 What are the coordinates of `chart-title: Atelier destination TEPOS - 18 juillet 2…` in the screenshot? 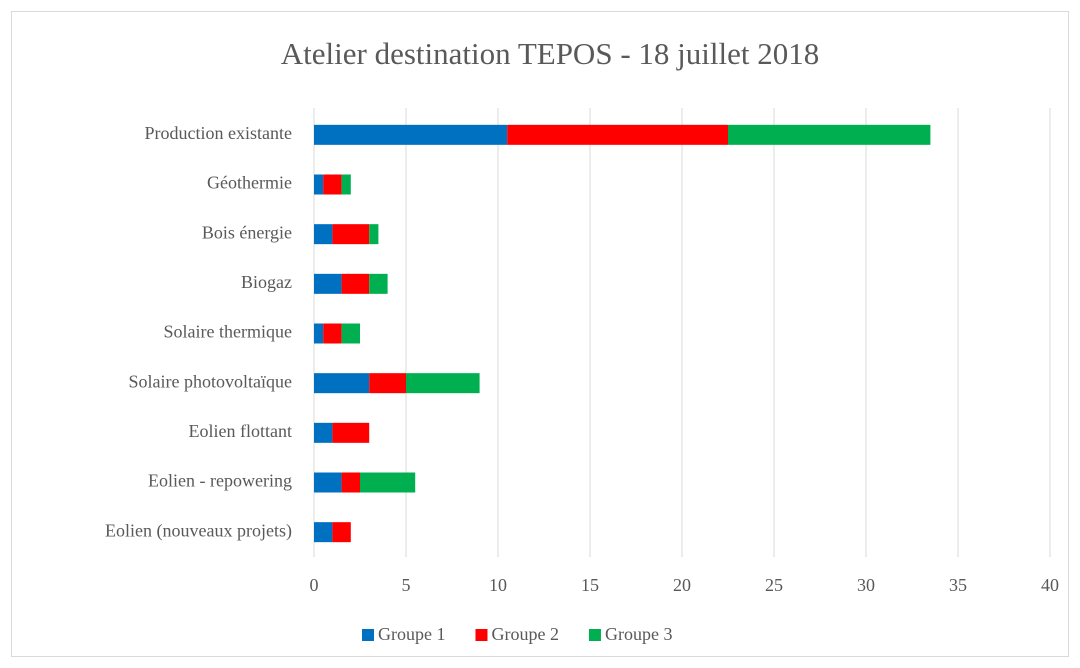 It's located at (550, 53).